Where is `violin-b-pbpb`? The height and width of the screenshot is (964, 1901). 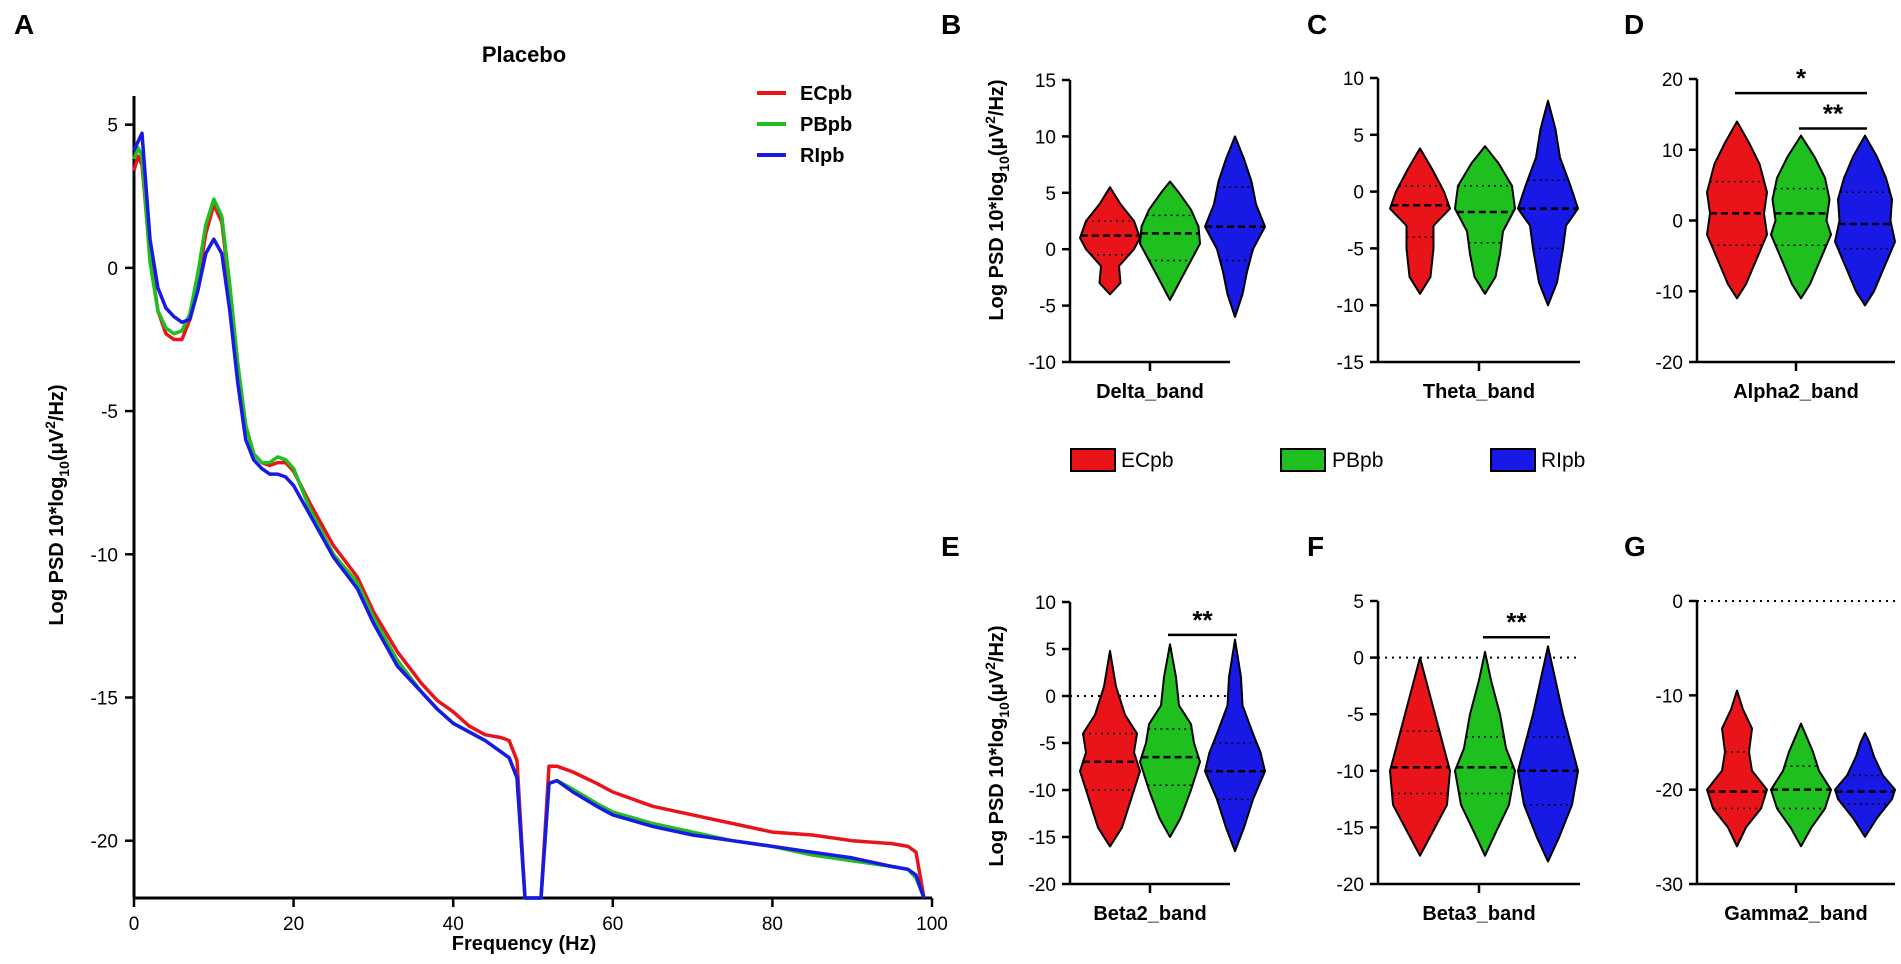
violin-b-pbpb is located at coordinates (1170, 240).